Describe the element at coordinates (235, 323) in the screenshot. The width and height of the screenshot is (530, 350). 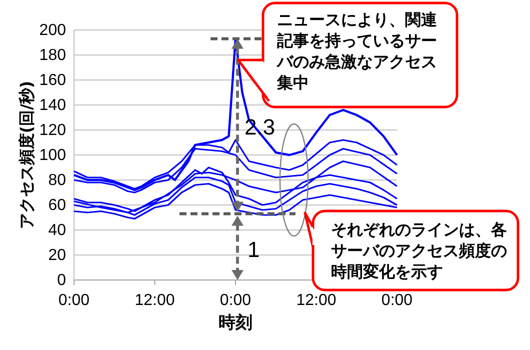
I see `x-axis-title: 時刻` at that location.